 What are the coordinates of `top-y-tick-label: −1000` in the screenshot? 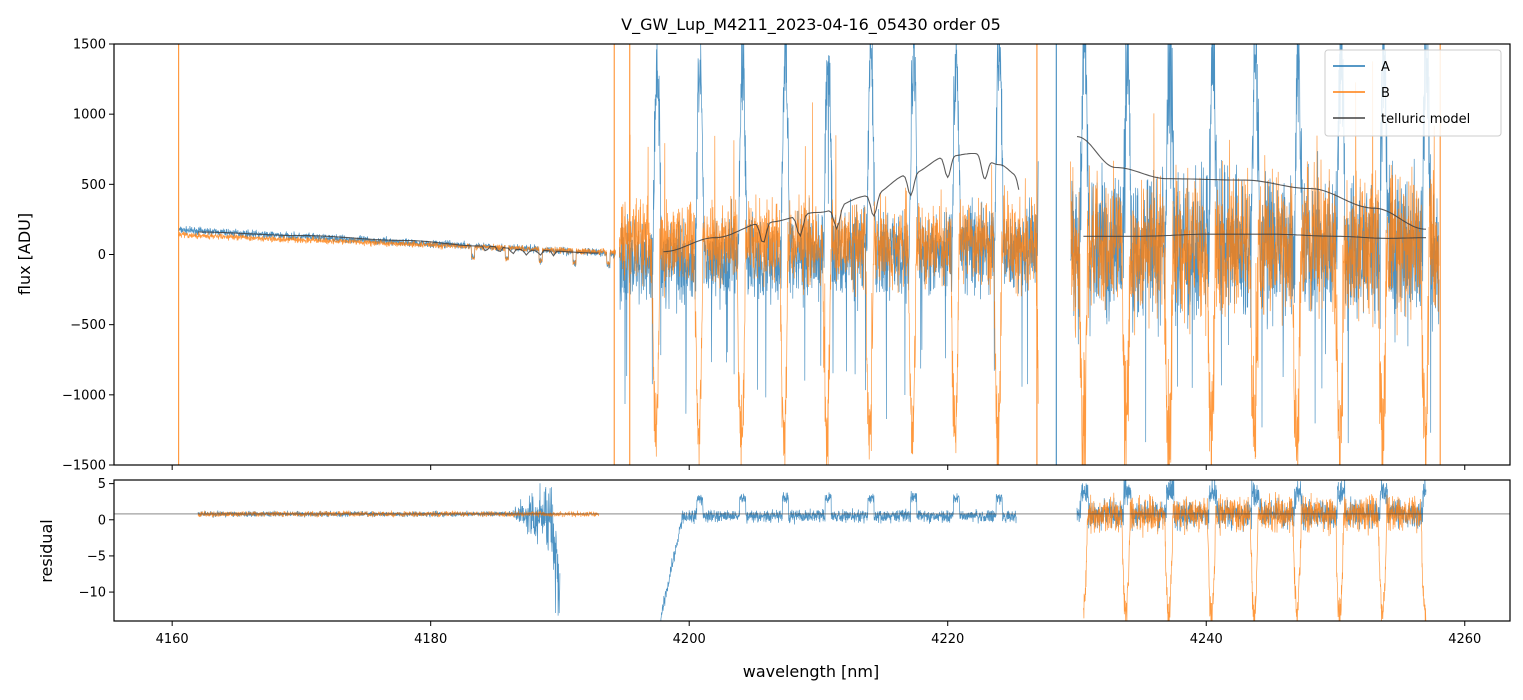 It's located at (84, 395).